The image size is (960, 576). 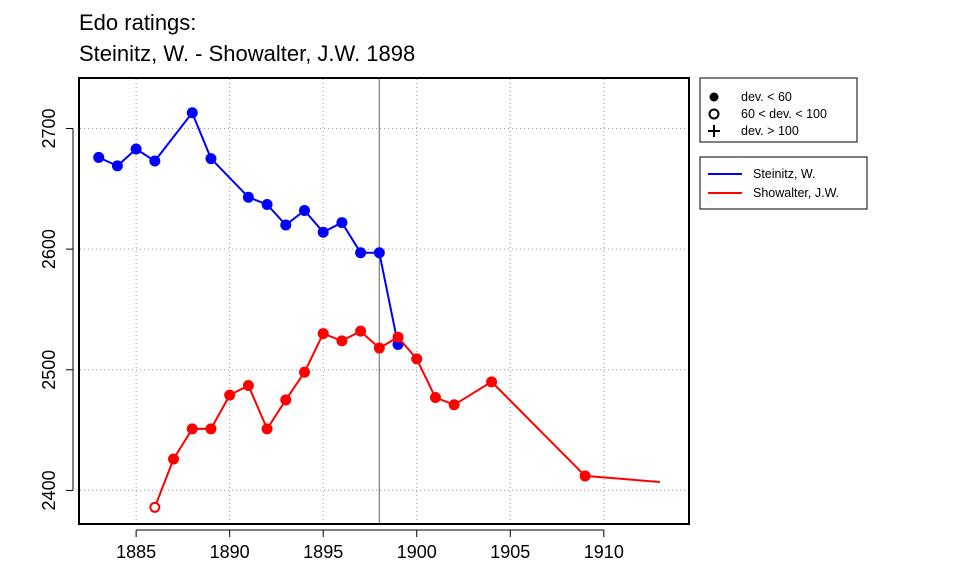 What do you see at coordinates (604, 552) in the screenshot?
I see `x-tick-label: 1910` at bounding box center [604, 552].